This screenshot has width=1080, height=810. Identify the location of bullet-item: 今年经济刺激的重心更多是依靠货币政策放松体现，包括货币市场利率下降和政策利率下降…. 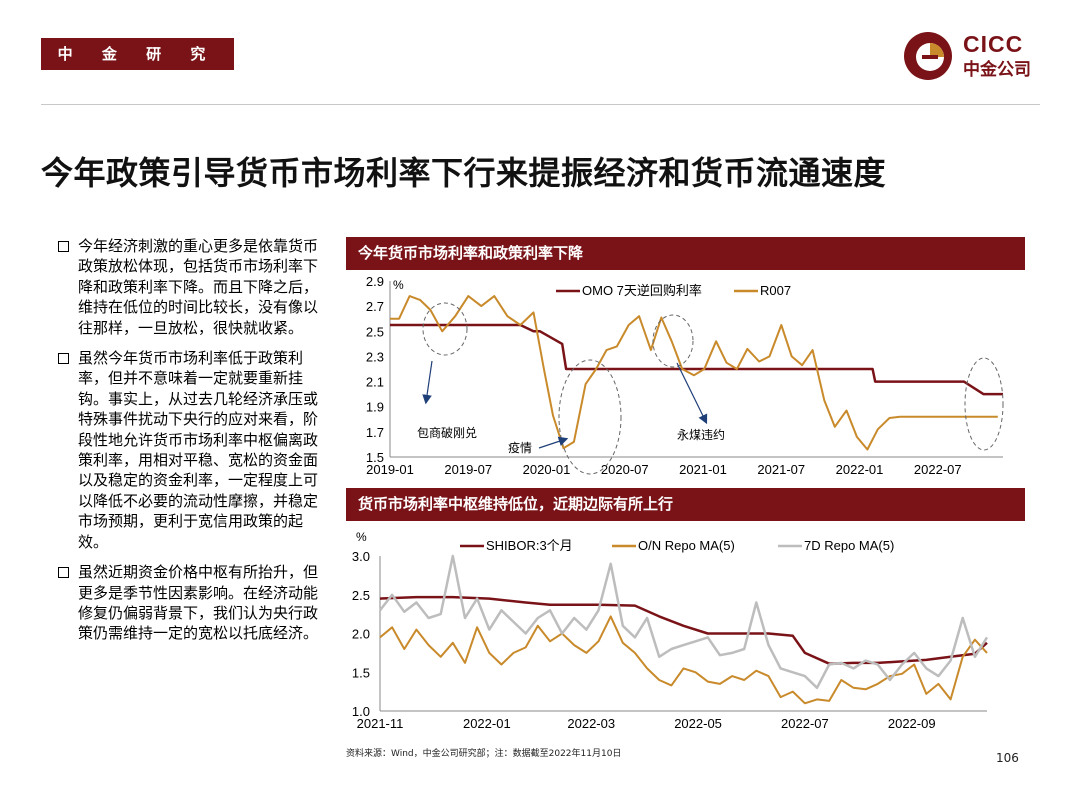
(194, 287).